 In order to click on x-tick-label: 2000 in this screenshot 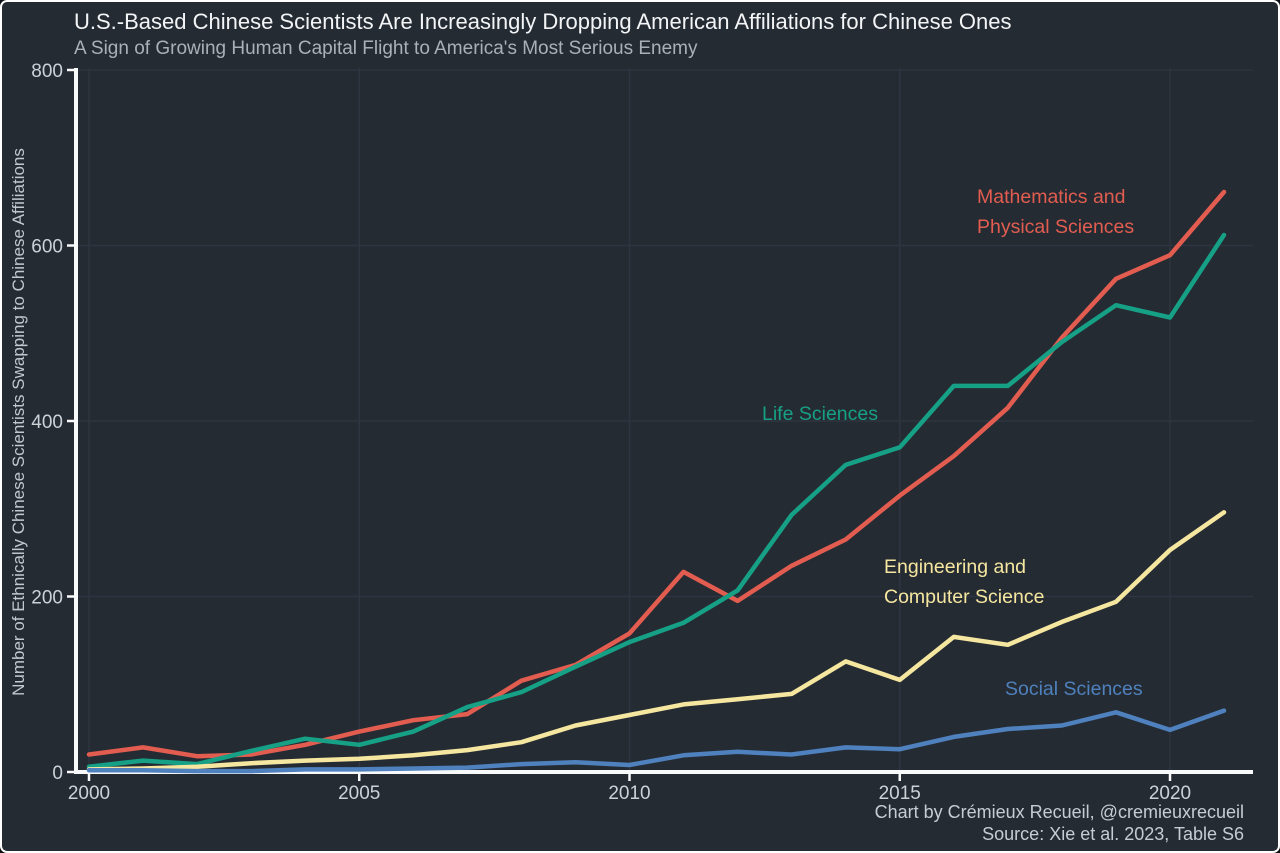, I will do `click(89, 793)`.